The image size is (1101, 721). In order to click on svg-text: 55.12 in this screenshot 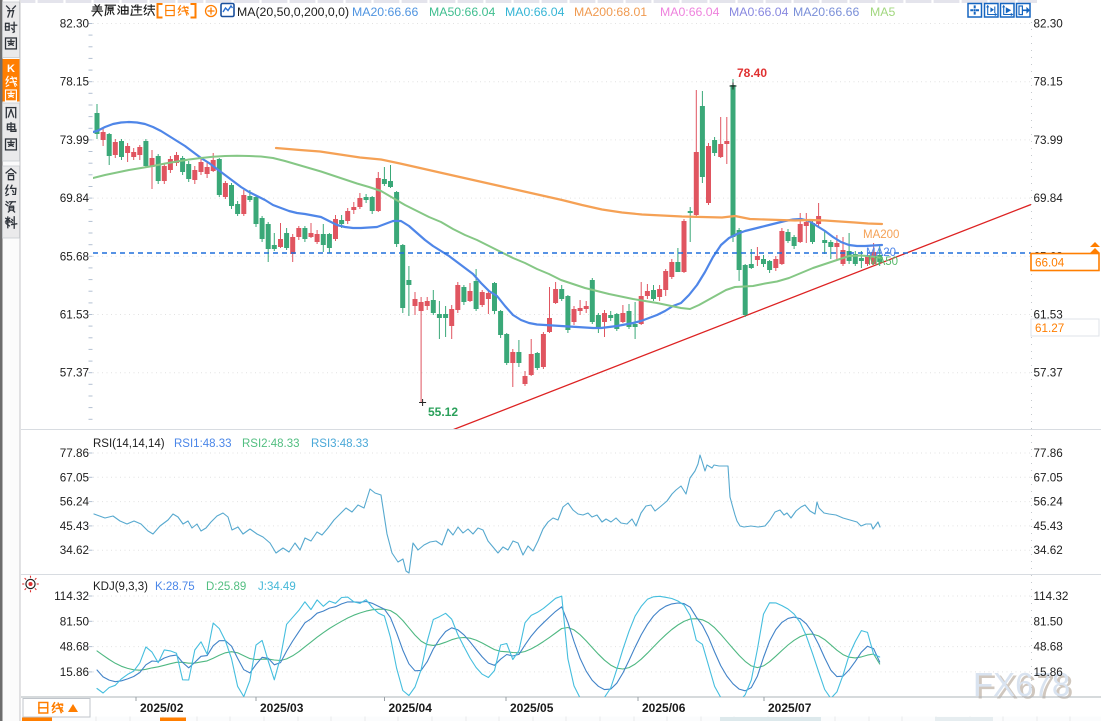, I will do `click(443, 412)`.